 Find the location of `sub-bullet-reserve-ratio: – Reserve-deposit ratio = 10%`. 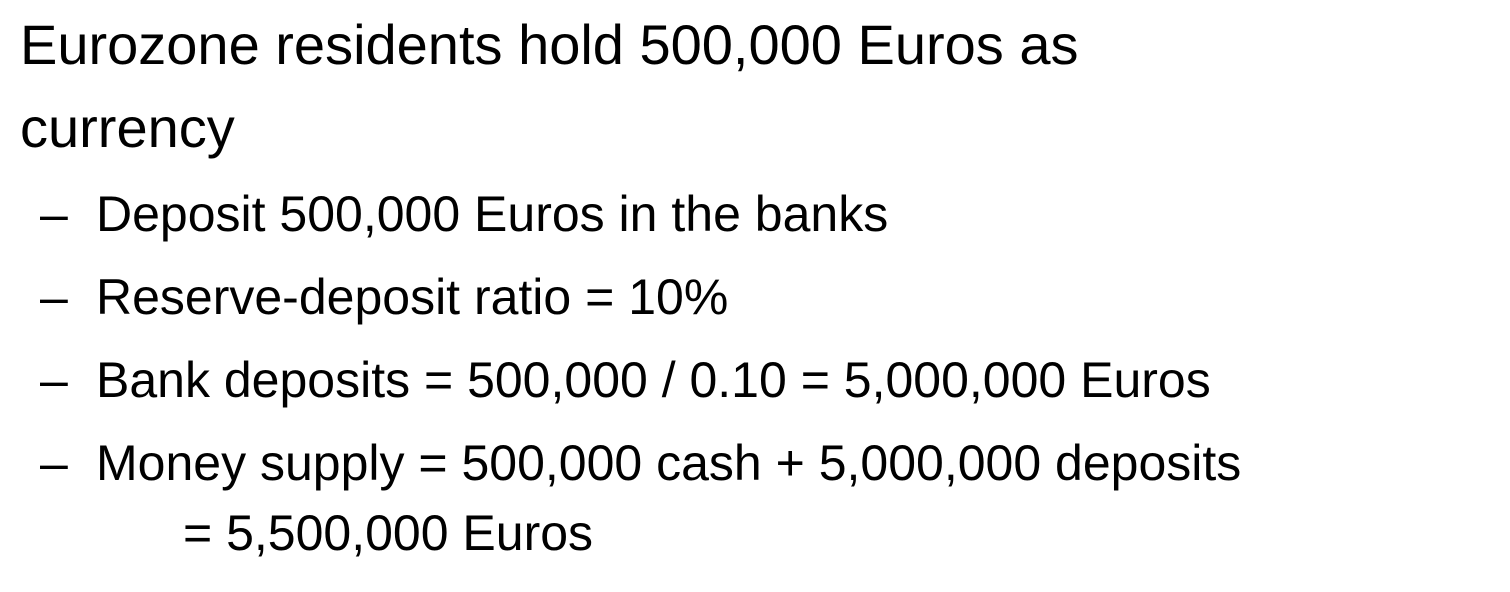

sub-bullet-reserve-ratio: – Reserve-deposit ratio = 10% is located at coordinates (384, 297).